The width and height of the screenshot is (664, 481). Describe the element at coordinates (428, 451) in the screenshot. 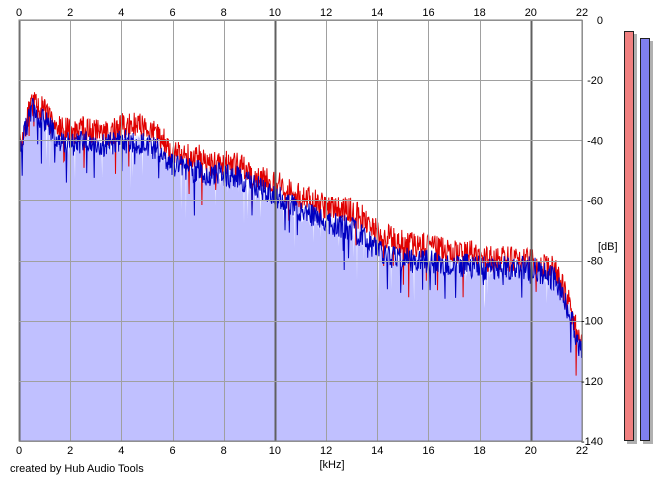

I see `x-tick-label-bottom: 16` at that location.